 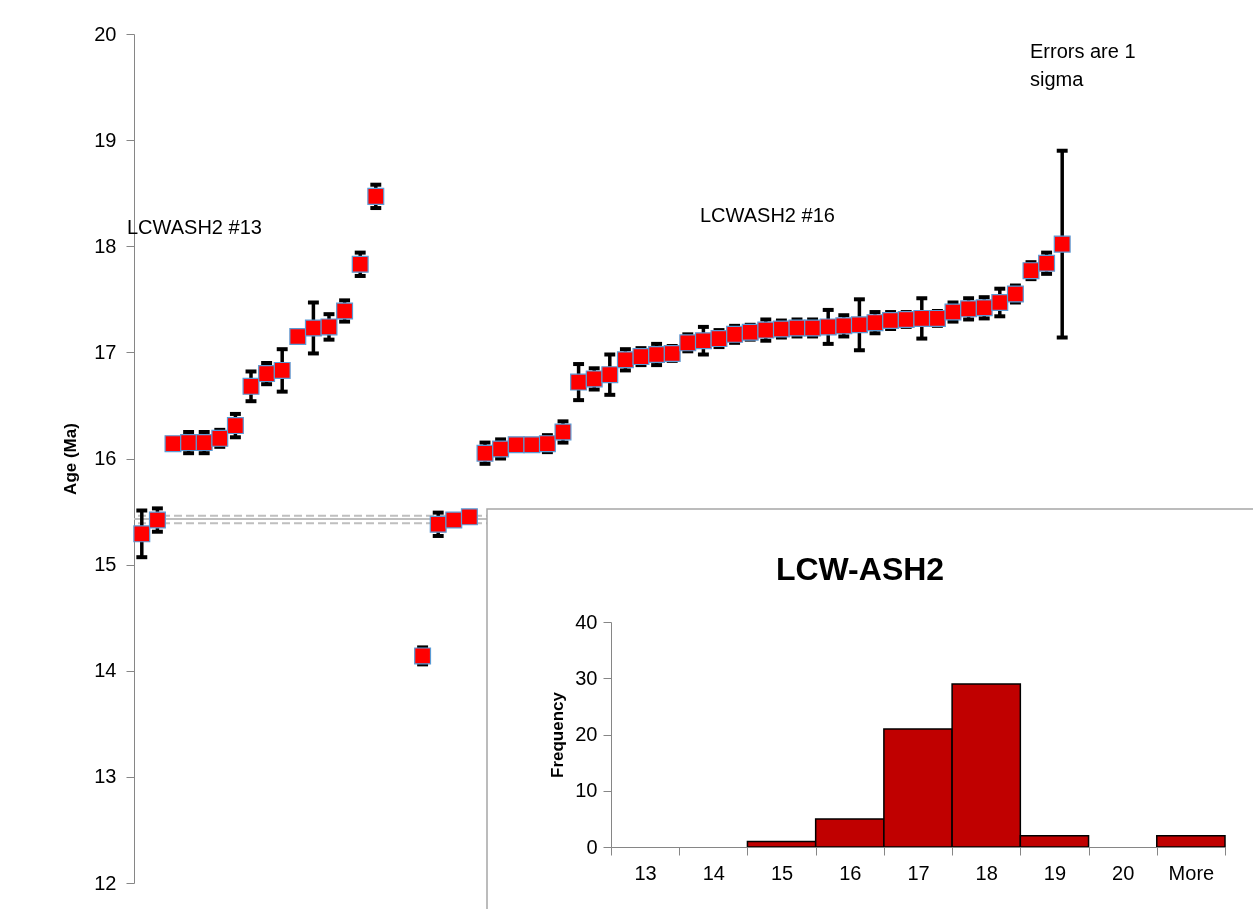 I want to click on x-tick-label: 15, so click(x=782, y=872).